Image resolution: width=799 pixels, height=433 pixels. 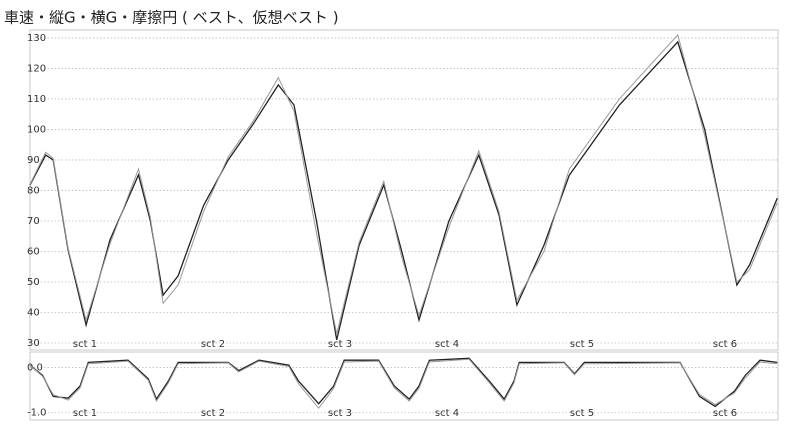 I want to click on y-tick-label: 60, so click(x=33, y=251).